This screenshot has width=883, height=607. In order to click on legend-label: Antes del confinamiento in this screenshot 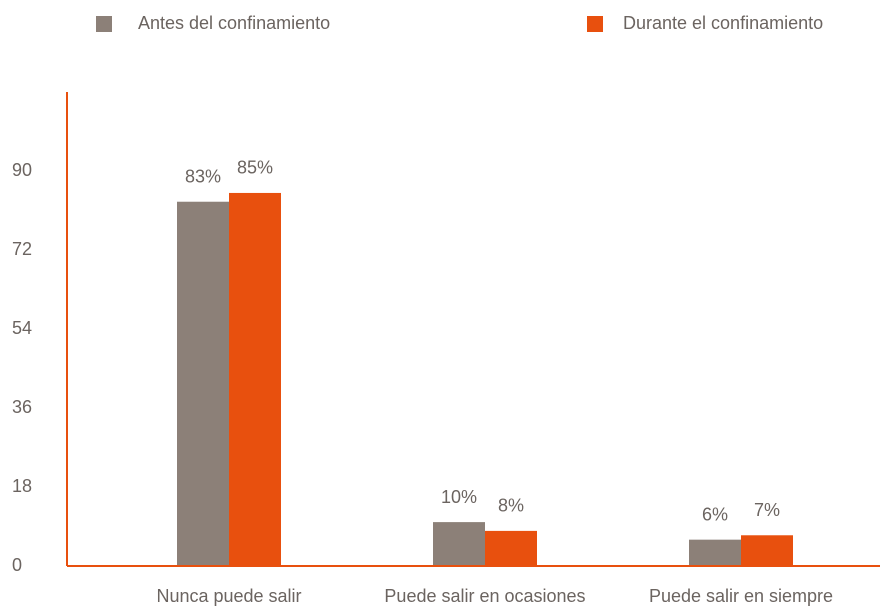, I will do `click(234, 23)`.